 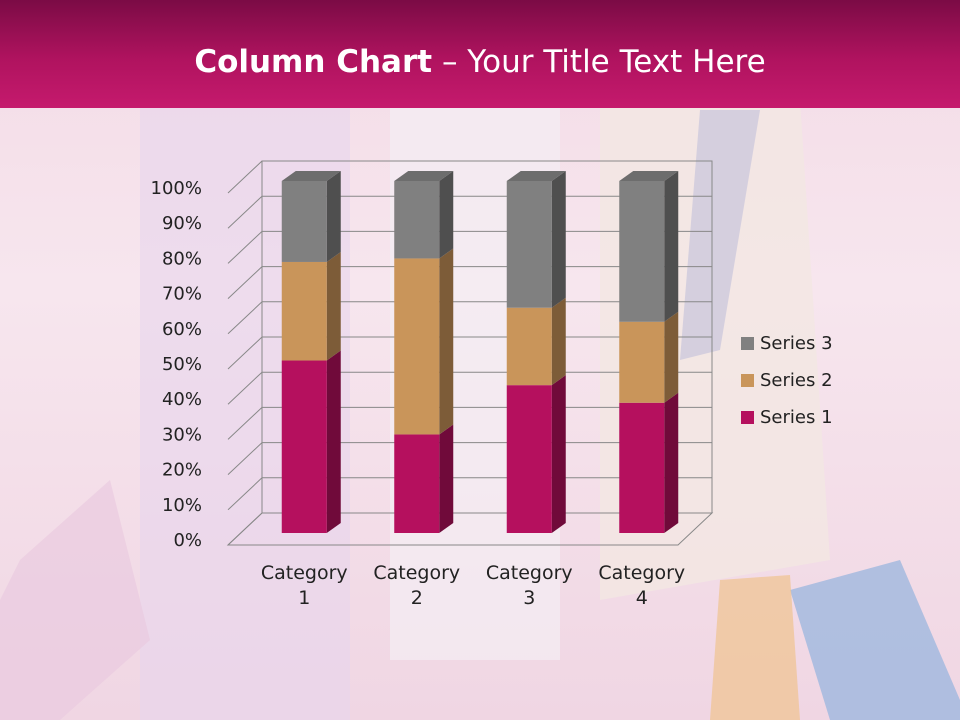 What do you see at coordinates (304, 585) in the screenshot?
I see `x-tick-label: Category 1` at bounding box center [304, 585].